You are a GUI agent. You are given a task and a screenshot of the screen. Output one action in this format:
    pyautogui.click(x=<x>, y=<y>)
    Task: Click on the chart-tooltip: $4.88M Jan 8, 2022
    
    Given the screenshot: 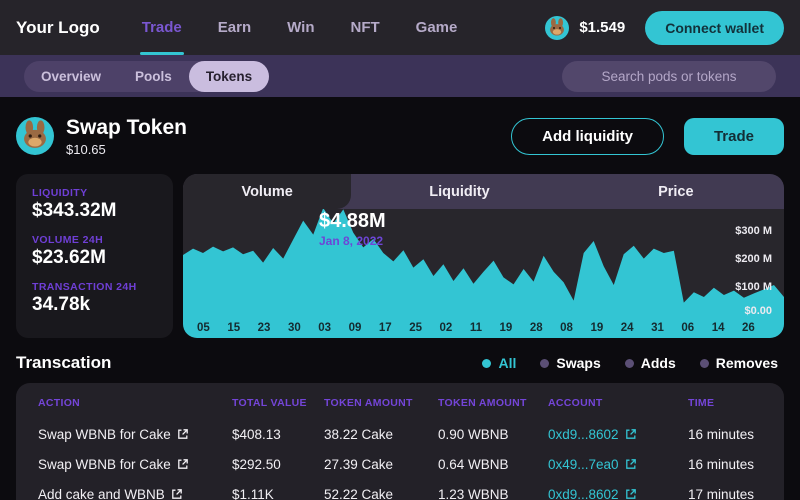 What is the action you would take?
    pyautogui.click(x=352, y=229)
    